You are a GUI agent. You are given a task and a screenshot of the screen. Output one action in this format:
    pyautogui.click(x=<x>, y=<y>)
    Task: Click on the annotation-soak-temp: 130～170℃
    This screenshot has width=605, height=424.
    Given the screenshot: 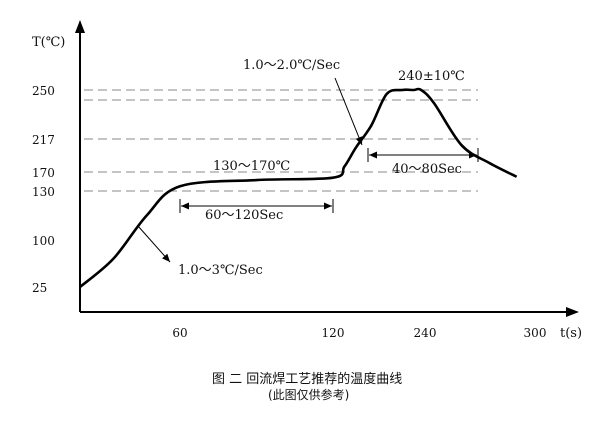 What is the action you would take?
    pyautogui.click(x=251, y=166)
    